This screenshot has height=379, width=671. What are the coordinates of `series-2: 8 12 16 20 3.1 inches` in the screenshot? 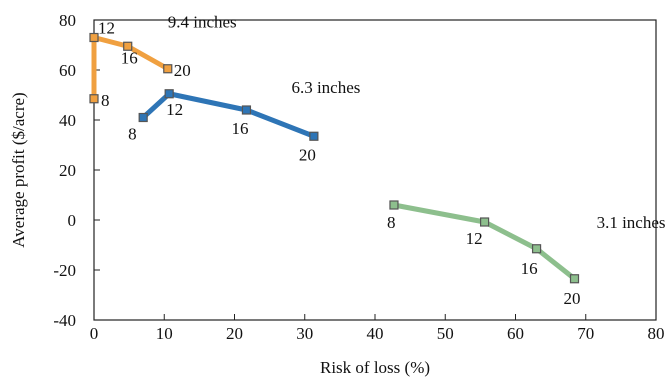 It's located at (526, 254).